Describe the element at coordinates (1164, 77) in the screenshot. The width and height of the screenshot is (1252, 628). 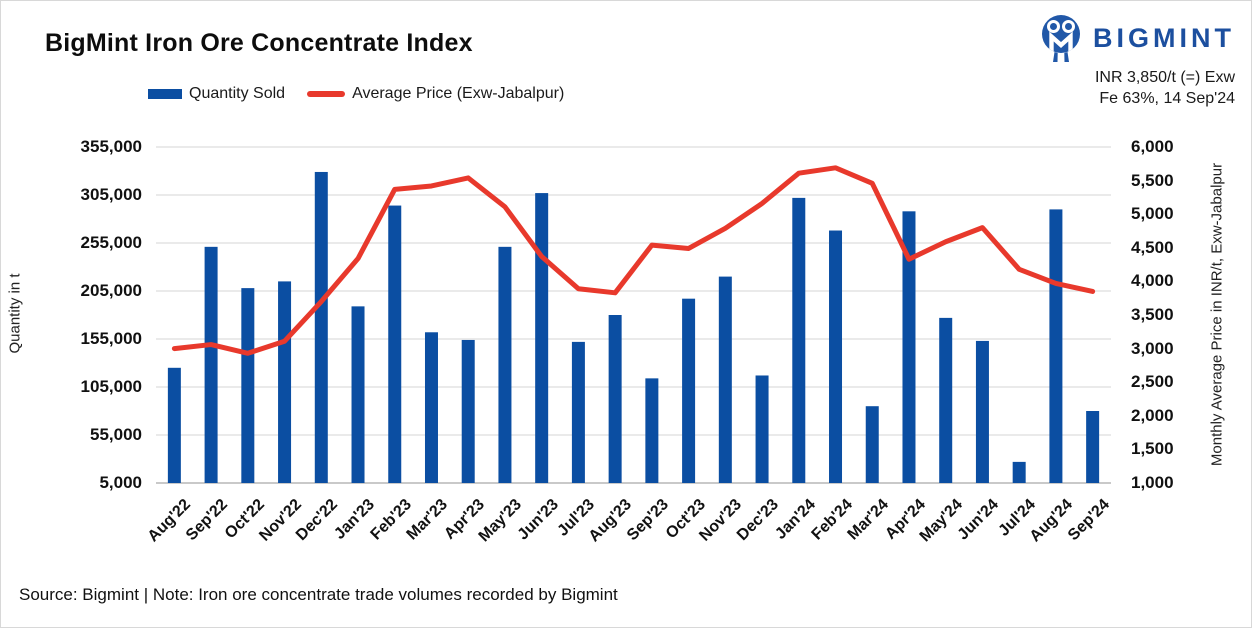
I see `price-note-line1: INR 3,850/t (=) Exw` at that location.